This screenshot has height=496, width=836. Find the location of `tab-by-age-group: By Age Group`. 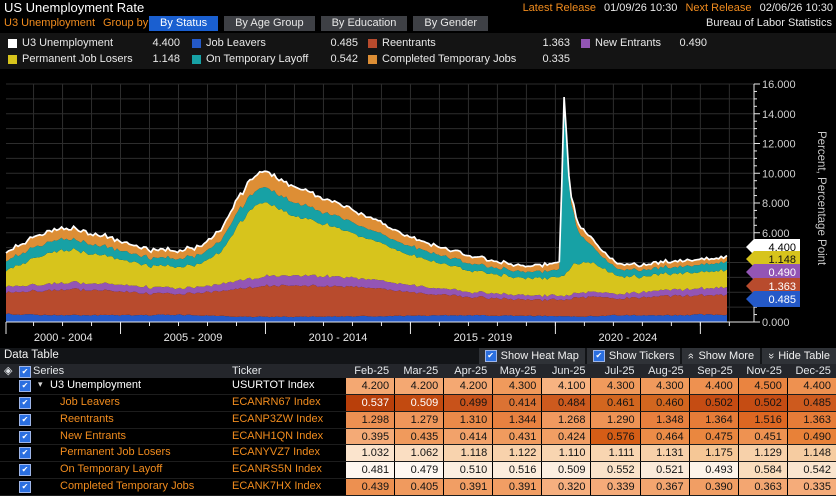

tab-by-age-group: By Age Group is located at coordinates (269, 23).